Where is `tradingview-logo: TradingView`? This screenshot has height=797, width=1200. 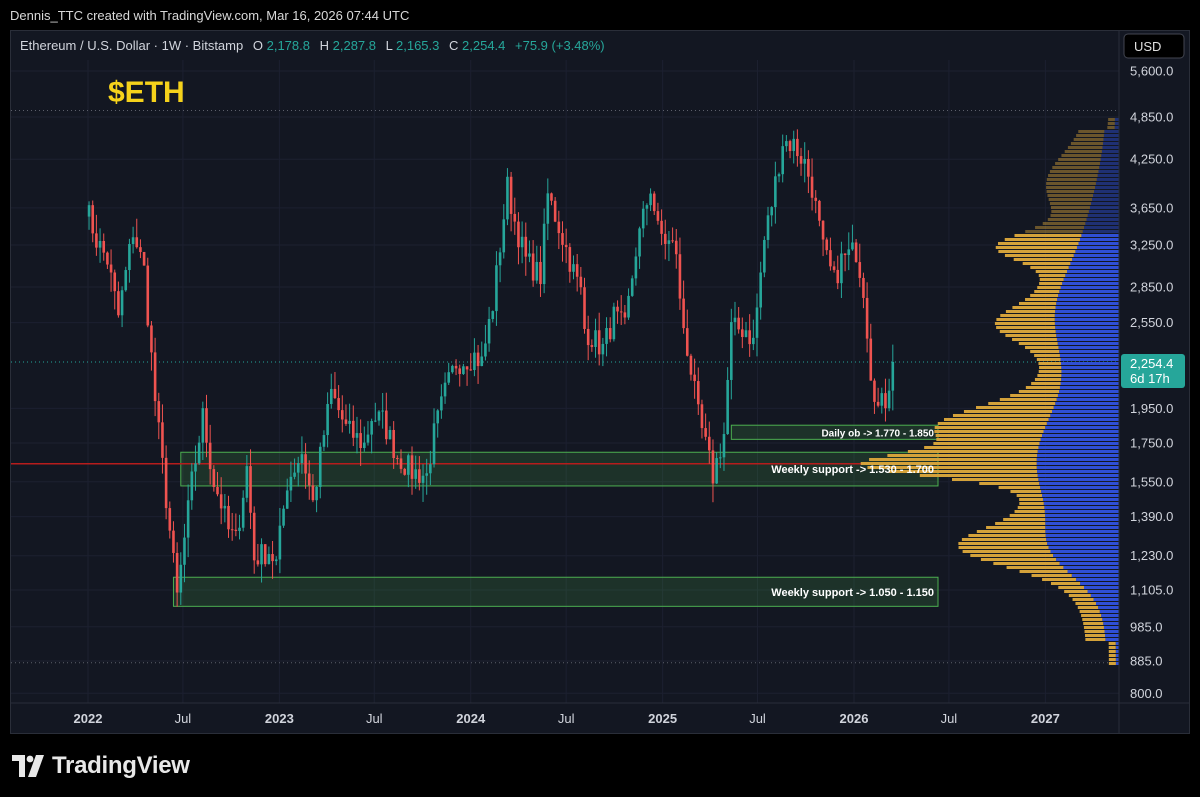
tradingview-logo: TradingView is located at coordinates (101, 766).